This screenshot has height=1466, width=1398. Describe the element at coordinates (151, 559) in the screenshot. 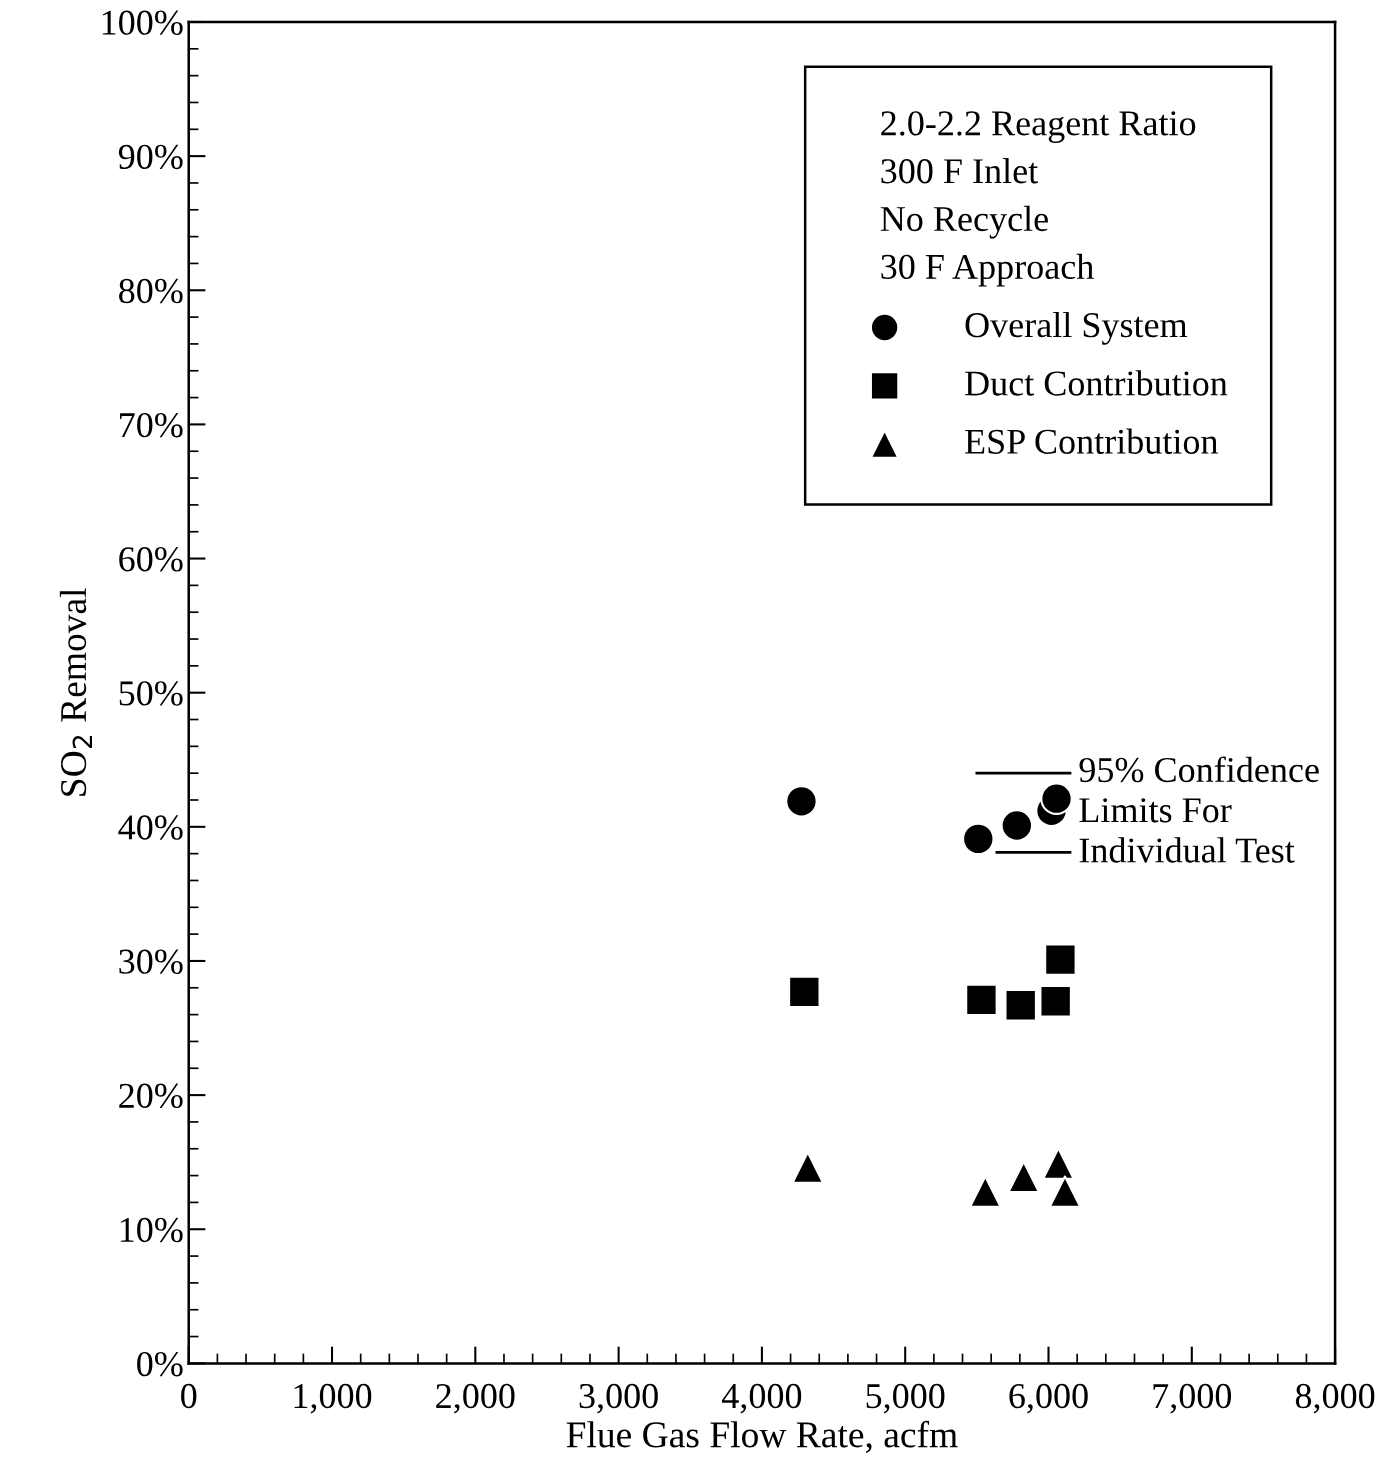

I see `y-tick-label: 60%` at that location.